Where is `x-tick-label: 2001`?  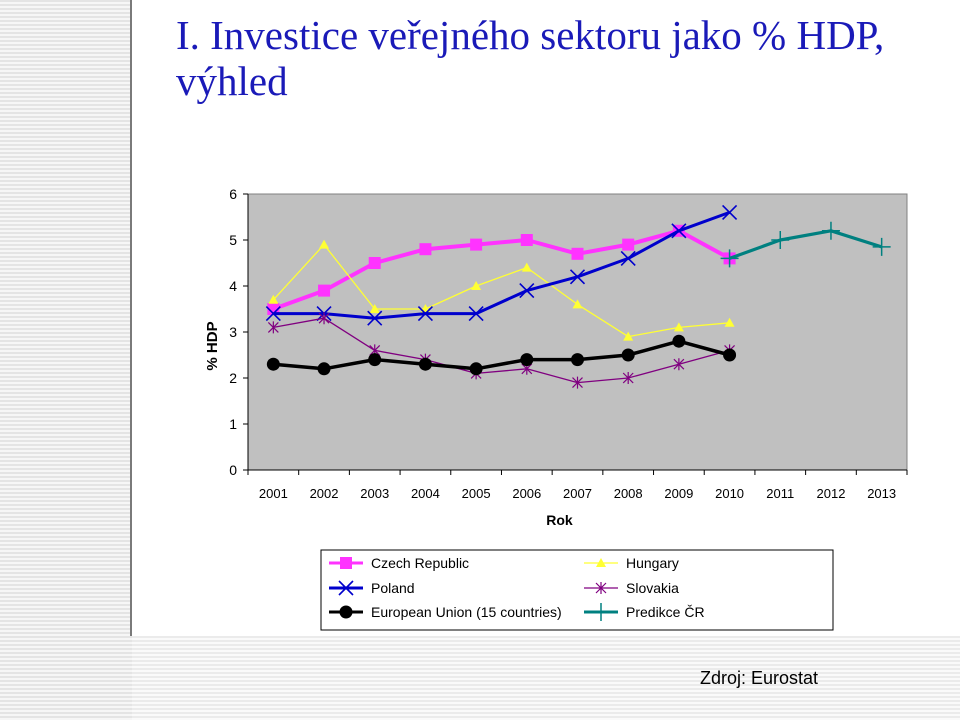
x-tick-label: 2001 is located at coordinates (273, 493).